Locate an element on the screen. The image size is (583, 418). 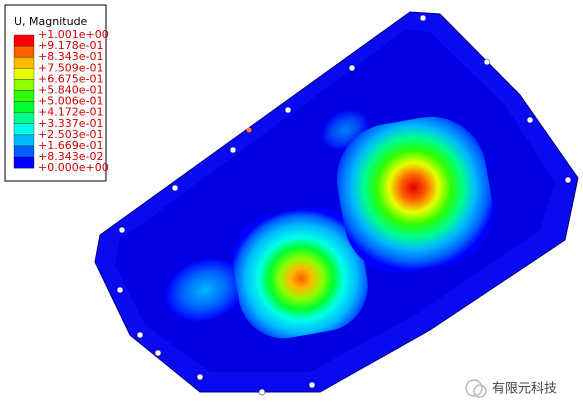
watermark-text: 有限元科技 is located at coordinates (524, 389).